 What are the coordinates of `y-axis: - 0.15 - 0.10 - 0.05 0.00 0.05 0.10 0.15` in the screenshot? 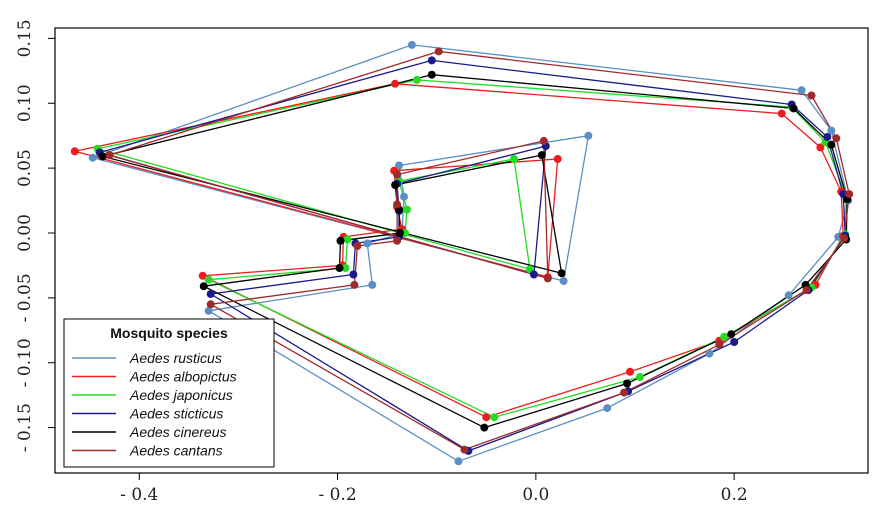 It's located at (35, 235).